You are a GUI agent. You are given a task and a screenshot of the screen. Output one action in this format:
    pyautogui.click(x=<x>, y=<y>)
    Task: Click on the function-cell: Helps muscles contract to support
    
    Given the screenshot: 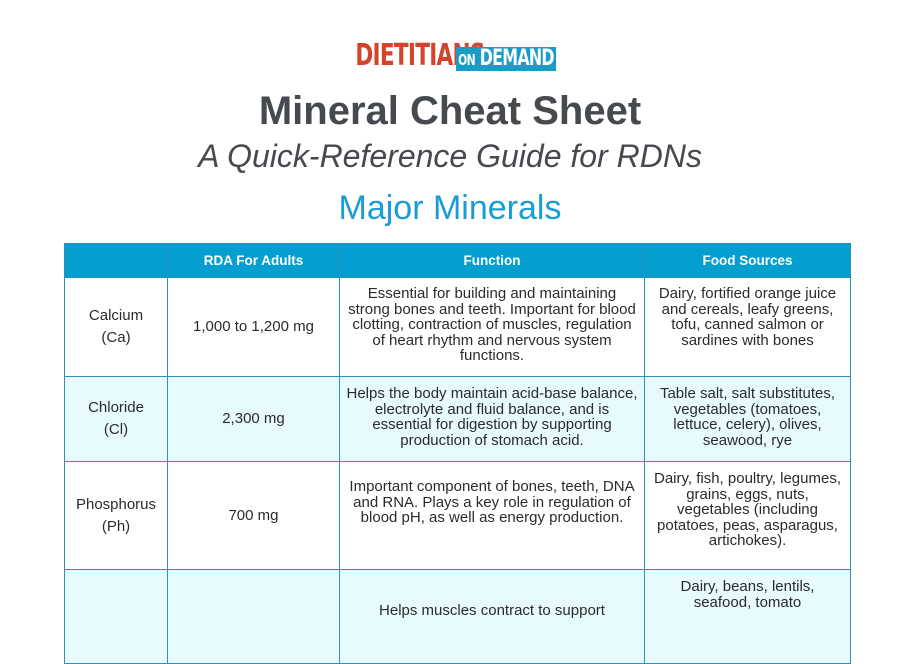 What is the action you would take?
    pyautogui.click(x=492, y=616)
    